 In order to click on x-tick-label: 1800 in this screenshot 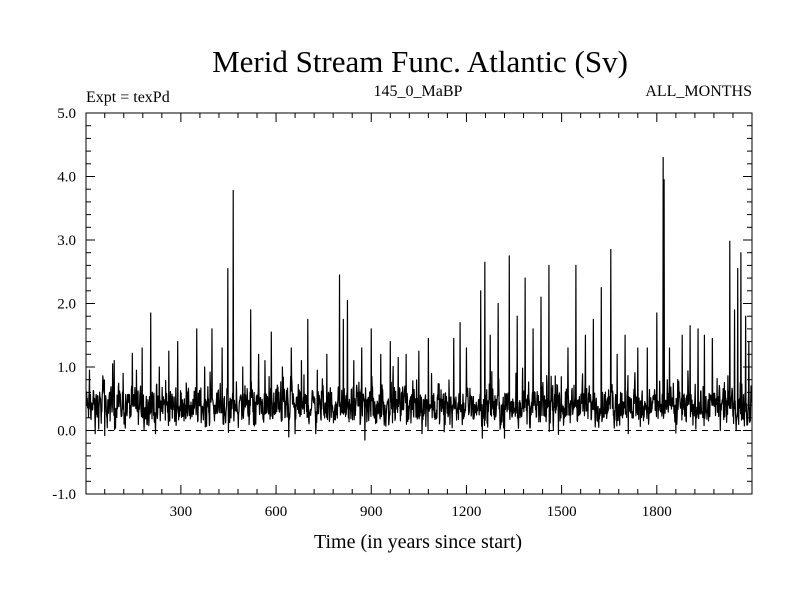, I will do `click(657, 512)`.